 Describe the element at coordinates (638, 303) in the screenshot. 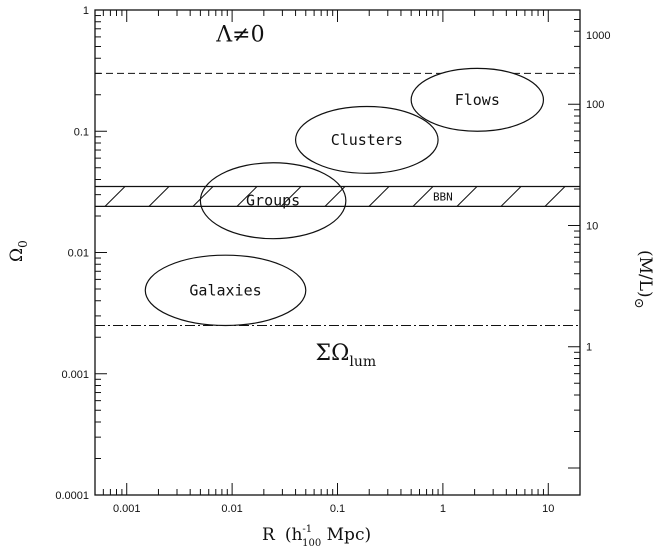

I see `right-axis-title-sub: ⊙` at that location.